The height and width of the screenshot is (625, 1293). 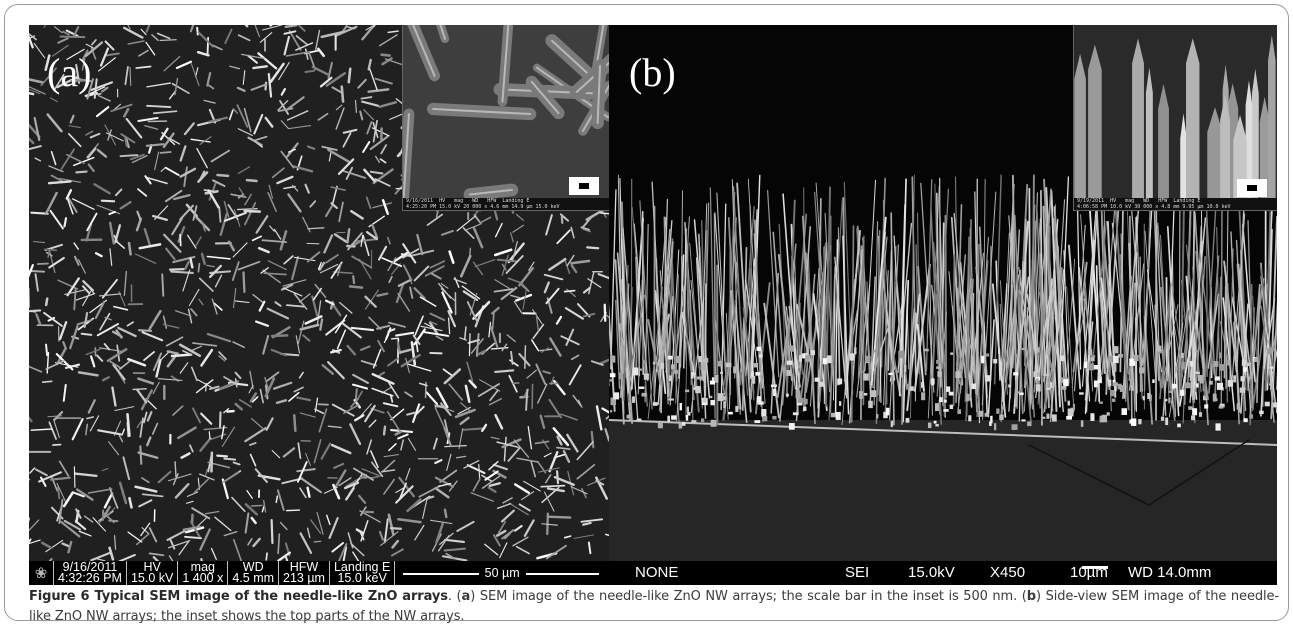 I want to click on inset-a-scale-bar, so click(x=584, y=186).